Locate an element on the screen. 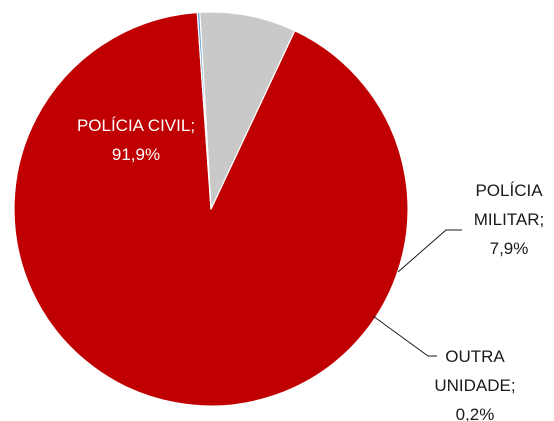  leader-lines is located at coordinates (417, 293).